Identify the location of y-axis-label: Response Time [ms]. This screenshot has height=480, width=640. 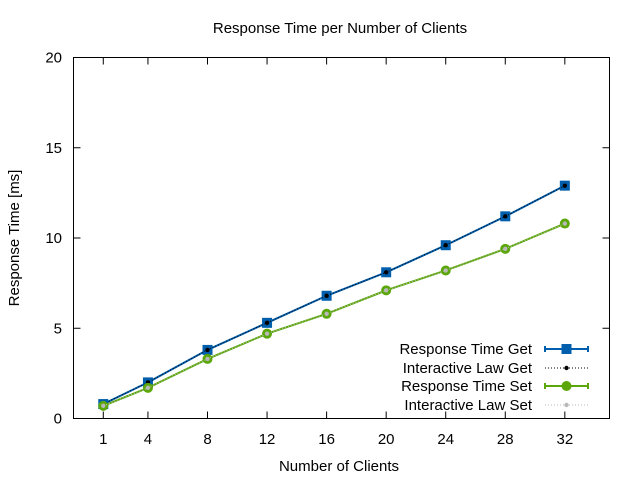
(14, 238).